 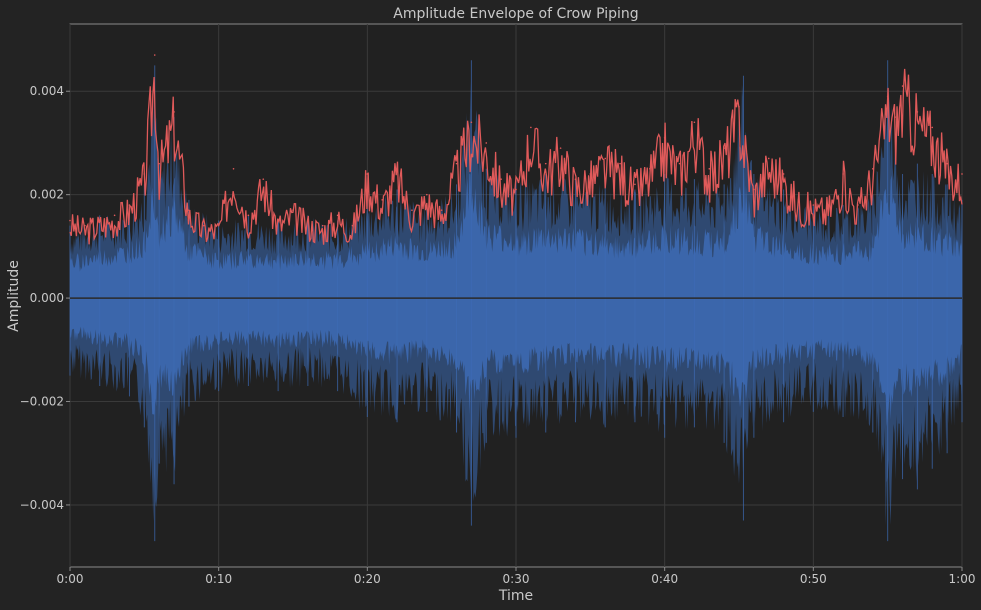 I want to click on y-axis-label: Amplitude, so click(x=14, y=296).